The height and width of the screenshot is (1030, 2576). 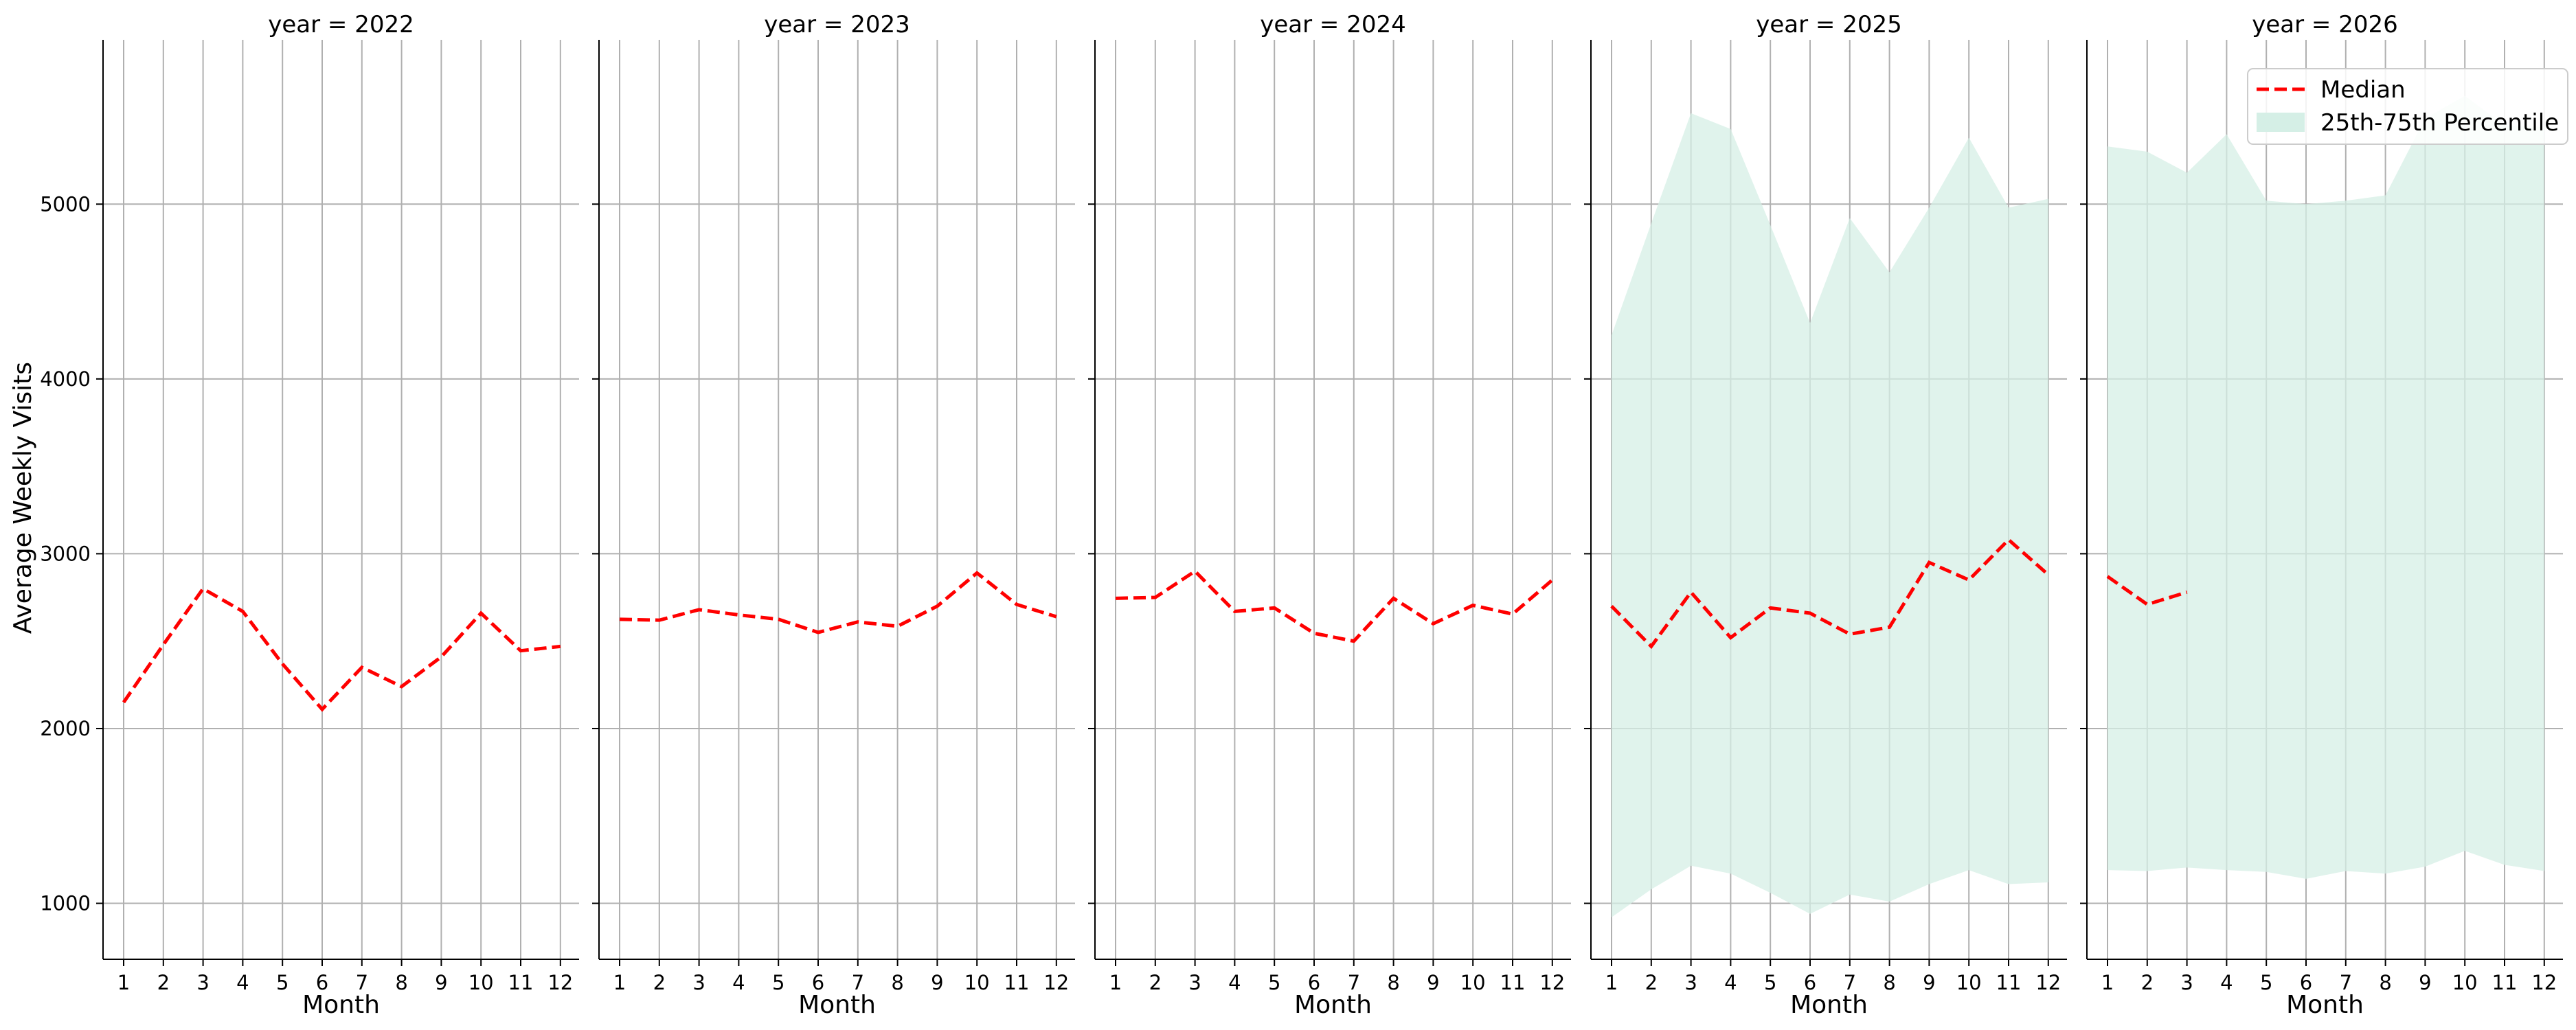 What do you see at coordinates (65, 379) in the screenshot?
I see `y-tick-label: 4000` at bounding box center [65, 379].